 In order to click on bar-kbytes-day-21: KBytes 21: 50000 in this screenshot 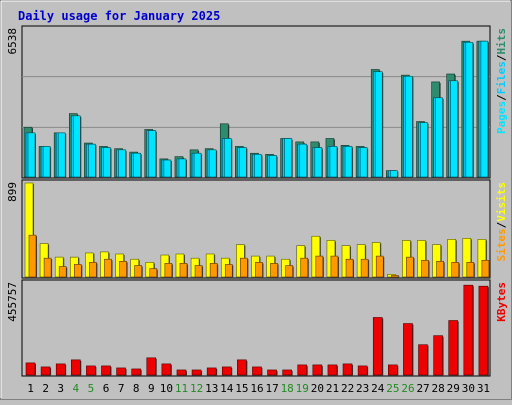, I will do `click(332, 370)`.